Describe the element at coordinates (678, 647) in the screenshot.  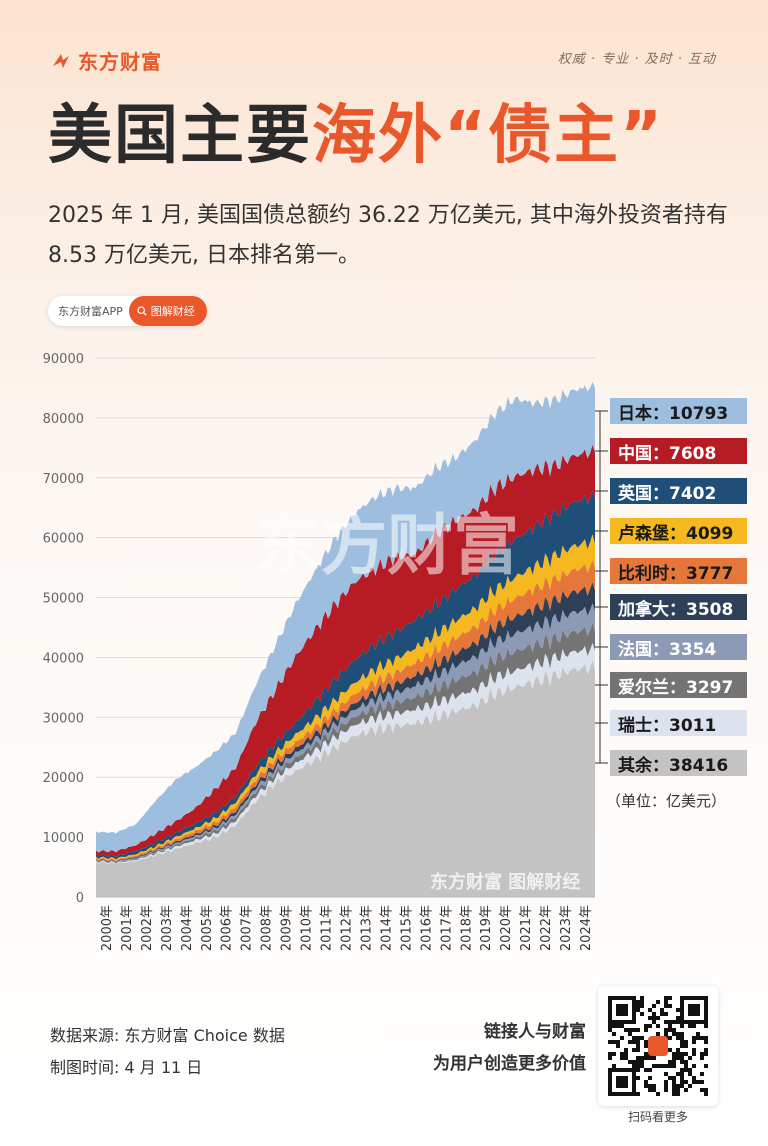
I see `legend-item: 法国：3354` at that location.